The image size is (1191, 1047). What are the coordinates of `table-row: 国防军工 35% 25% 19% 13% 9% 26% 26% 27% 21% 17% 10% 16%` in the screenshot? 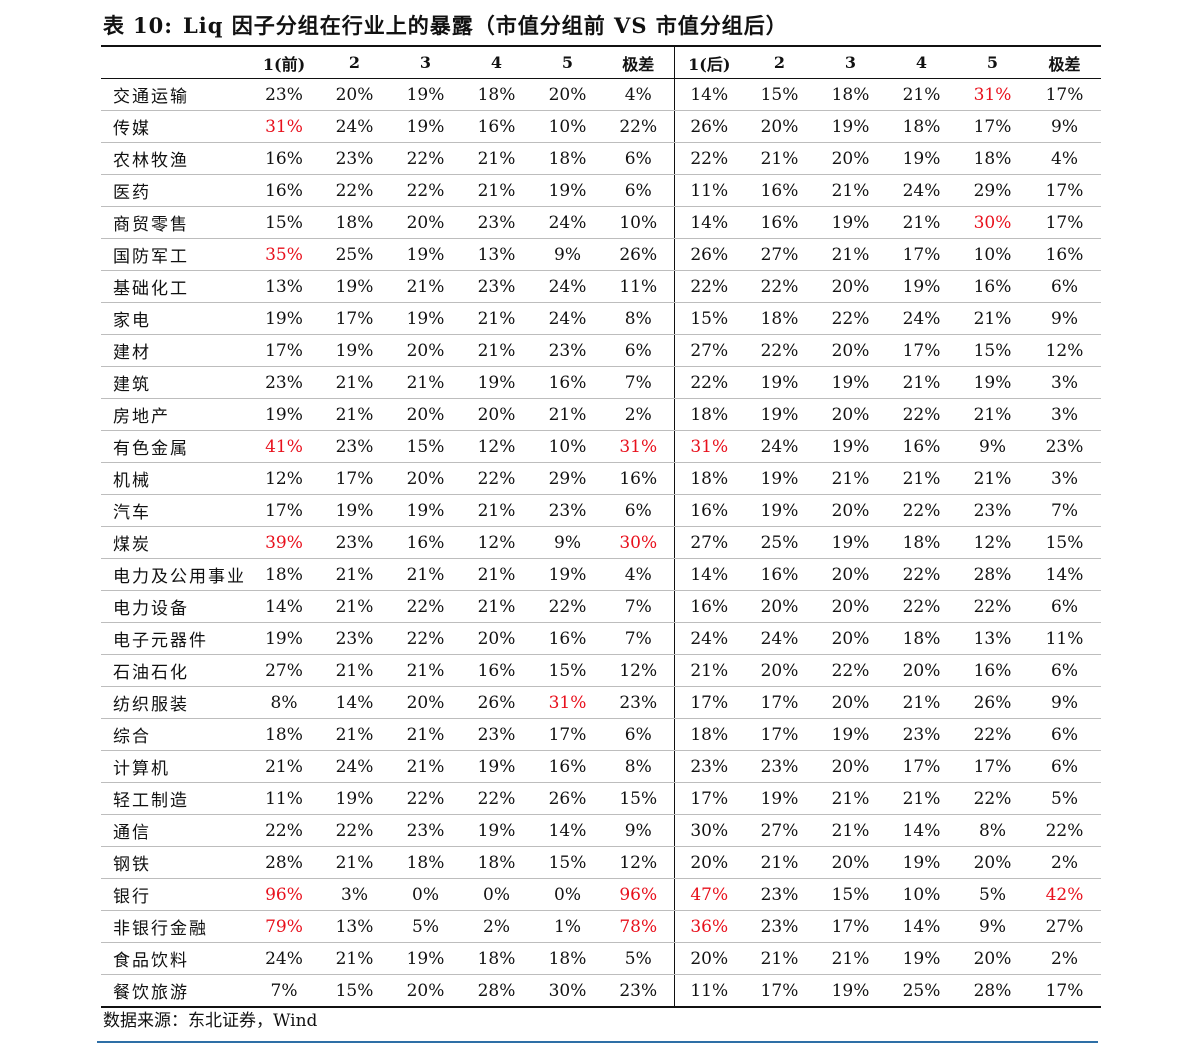 It's located at (601, 254).